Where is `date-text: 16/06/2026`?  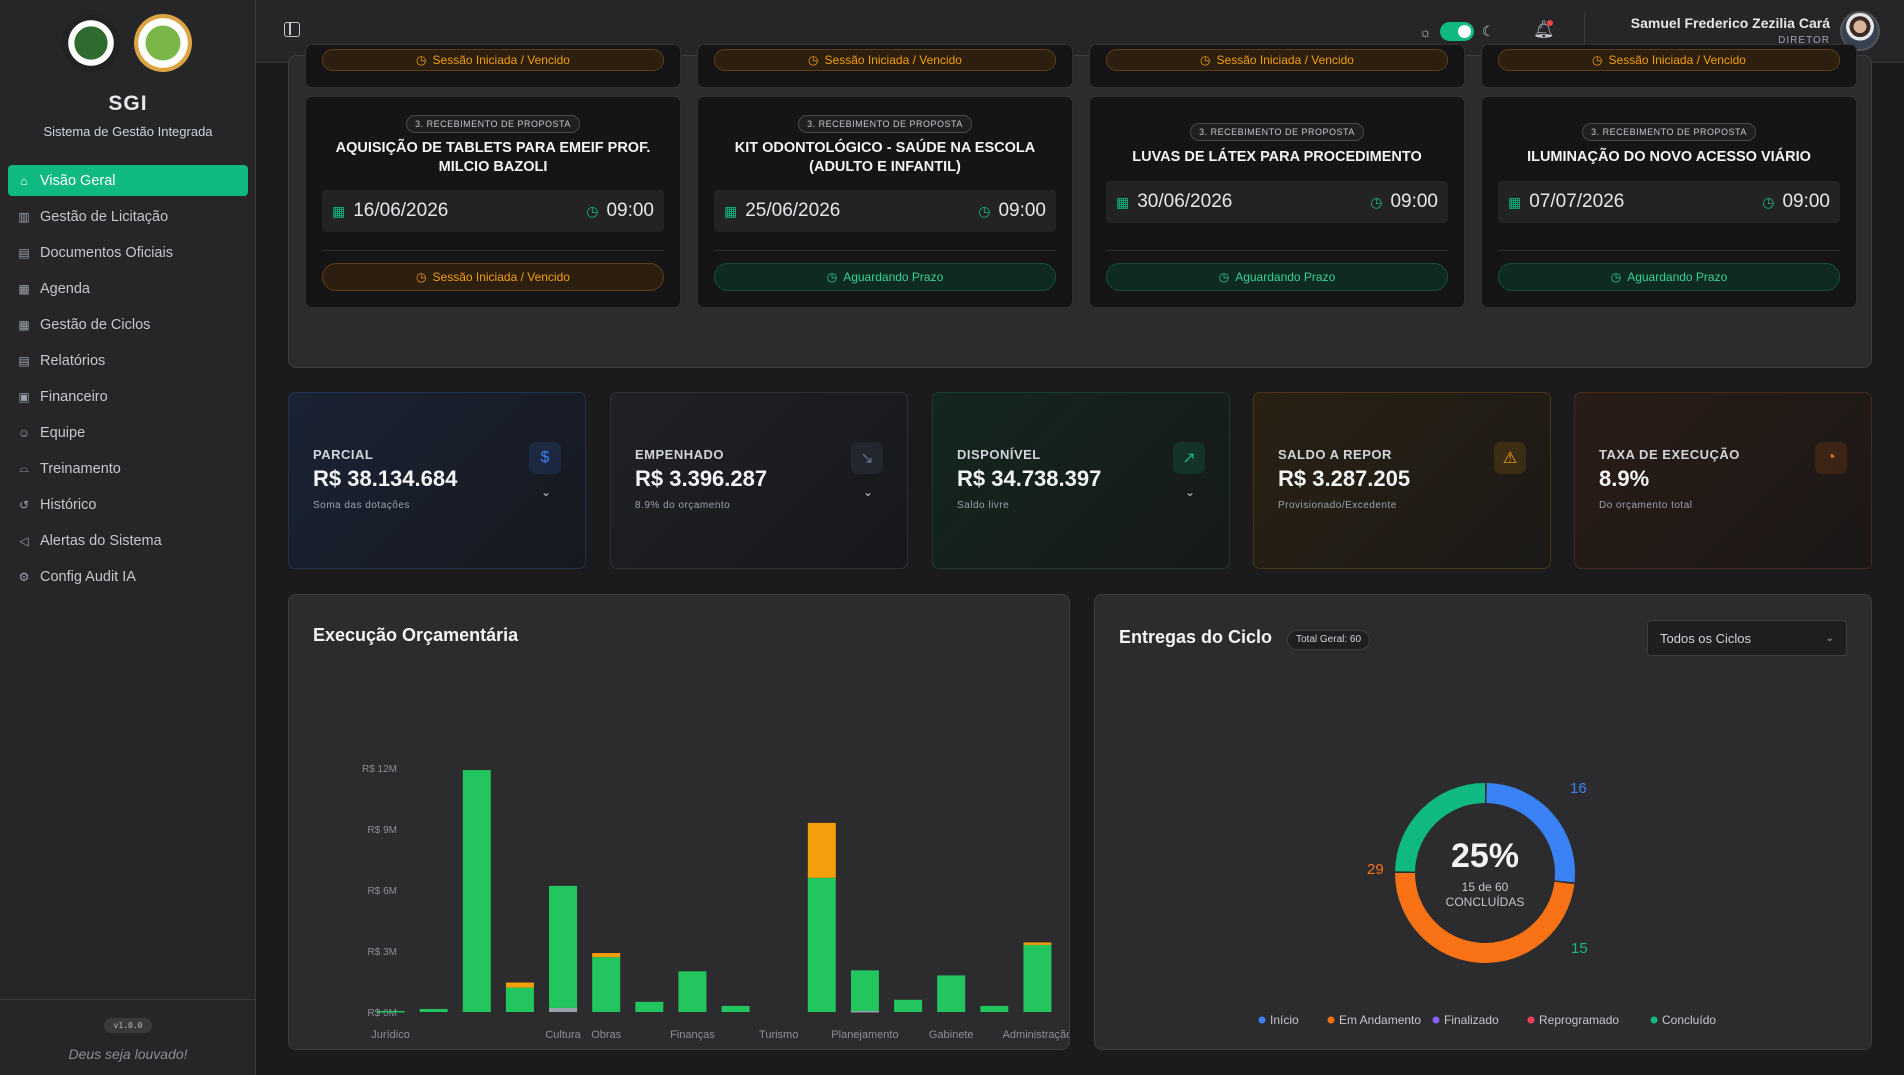
date-text: 16/06/2026 is located at coordinates (401, 210).